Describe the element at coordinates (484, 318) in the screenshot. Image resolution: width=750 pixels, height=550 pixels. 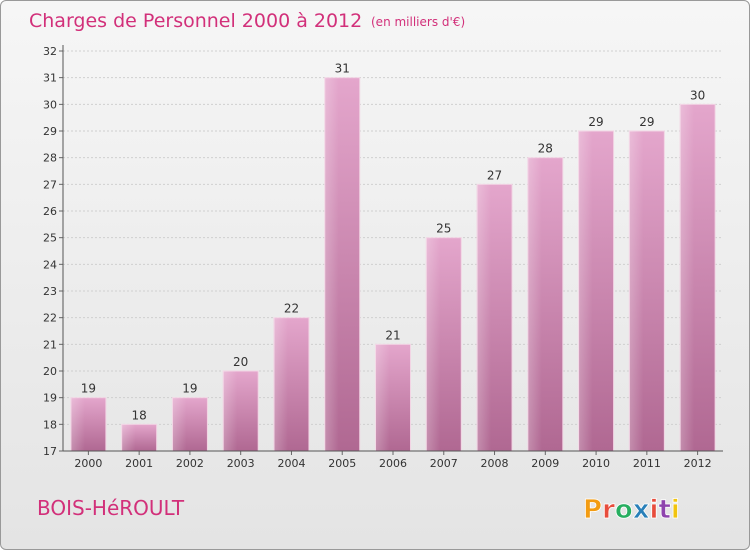
I see `bar-highlight-2008` at that location.